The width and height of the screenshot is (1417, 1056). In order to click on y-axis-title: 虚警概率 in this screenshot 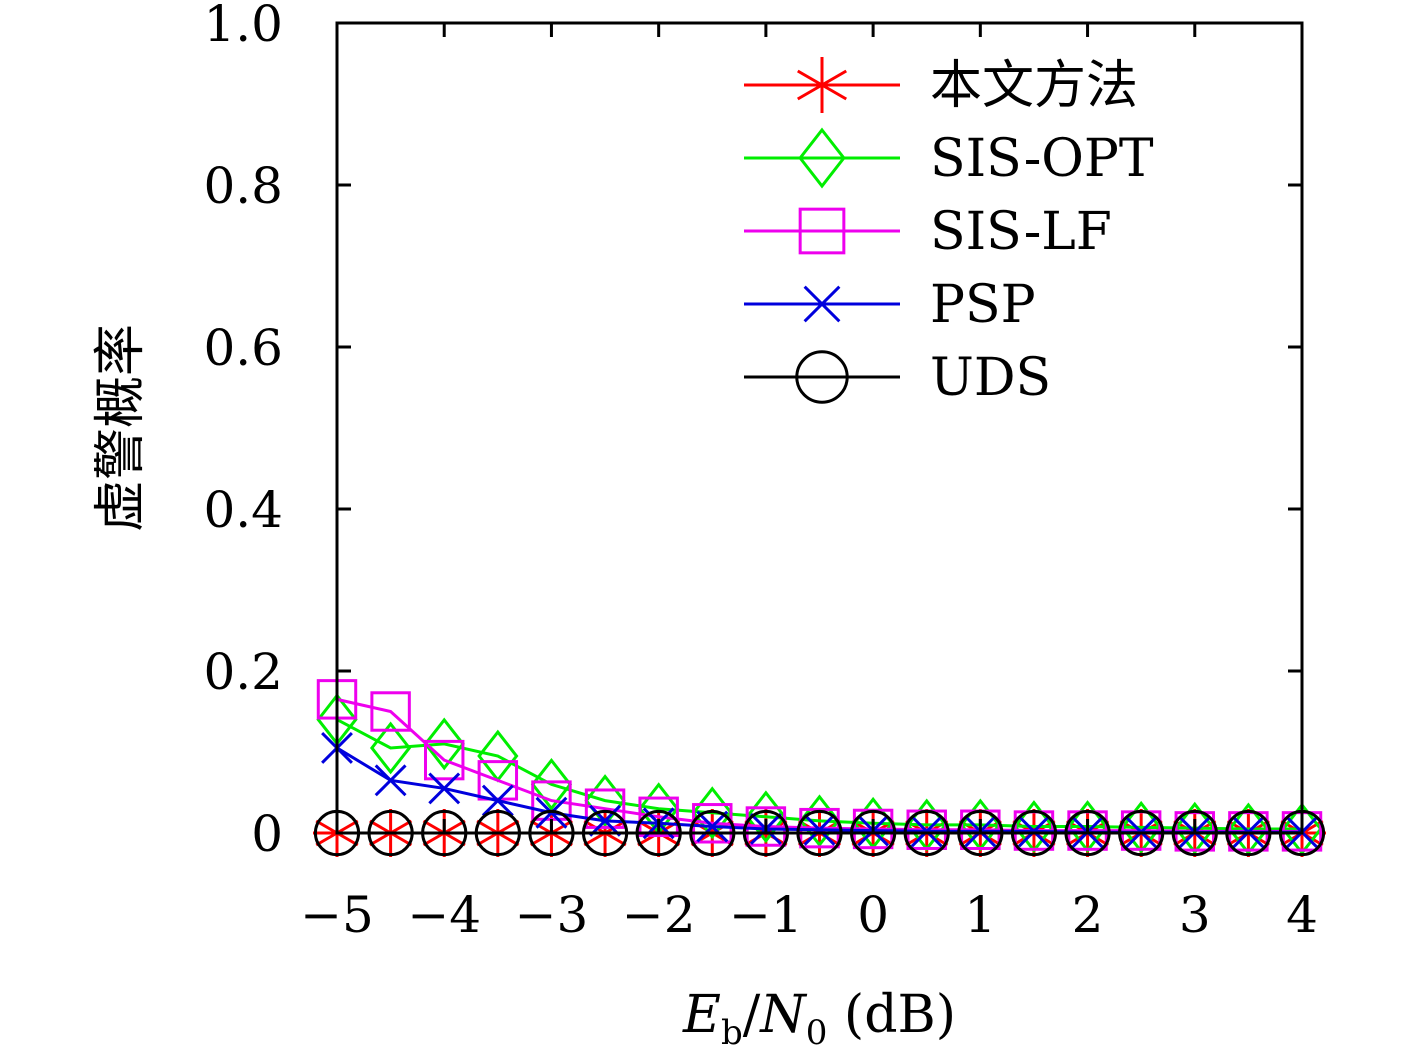, I will do `click(121, 428)`.